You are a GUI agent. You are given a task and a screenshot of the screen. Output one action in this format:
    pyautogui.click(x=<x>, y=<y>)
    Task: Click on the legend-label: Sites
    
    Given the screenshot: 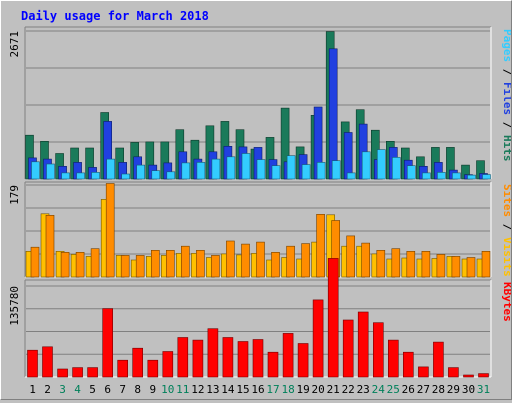 What is the action you would take?
    pyautogui.click(x=506, y=200)
    